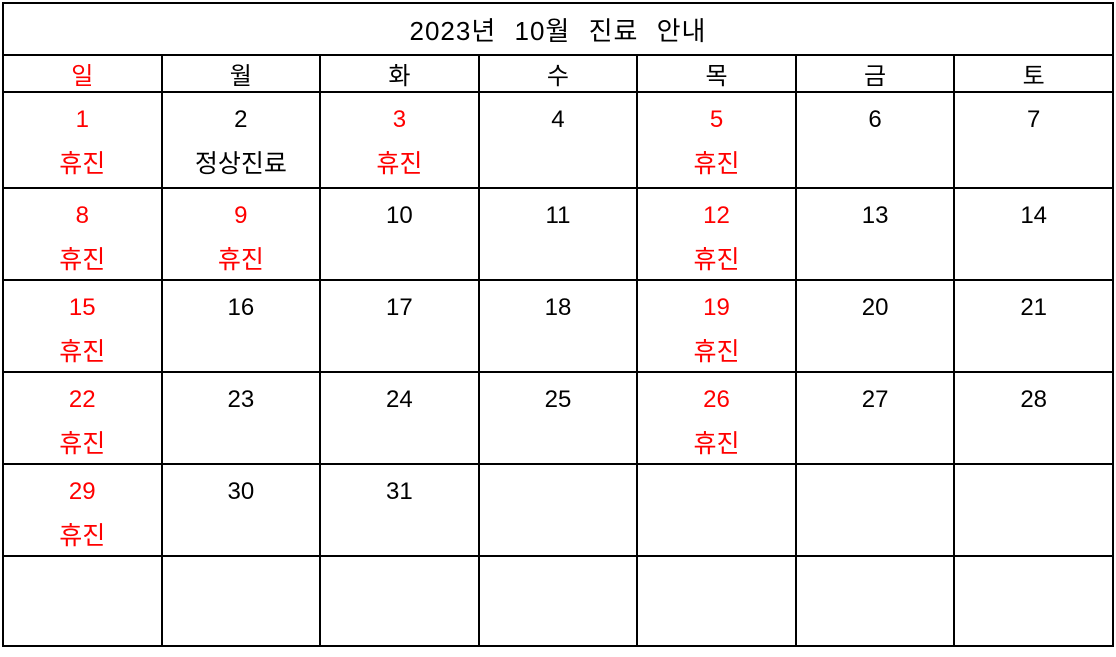  Describe the element at coordinates (875, 234) in the screenshot. I see `day-cell-13: 13` at that location.